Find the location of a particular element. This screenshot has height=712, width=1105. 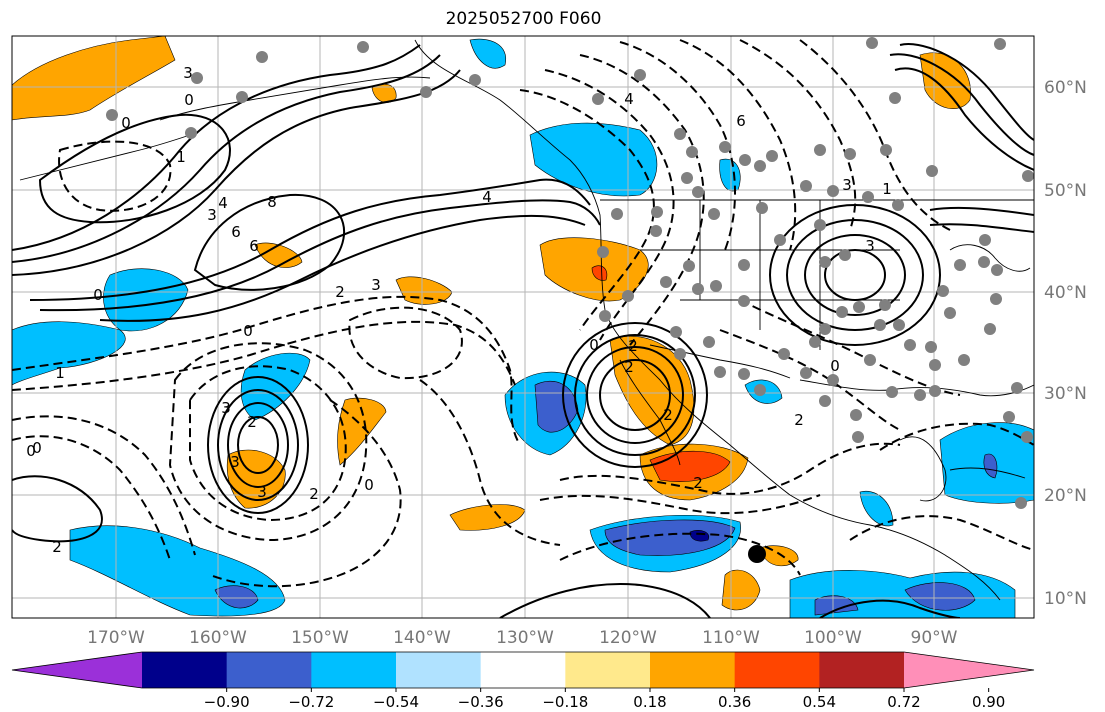

longitude-label: 150°W is located at coordinates (320, 638).